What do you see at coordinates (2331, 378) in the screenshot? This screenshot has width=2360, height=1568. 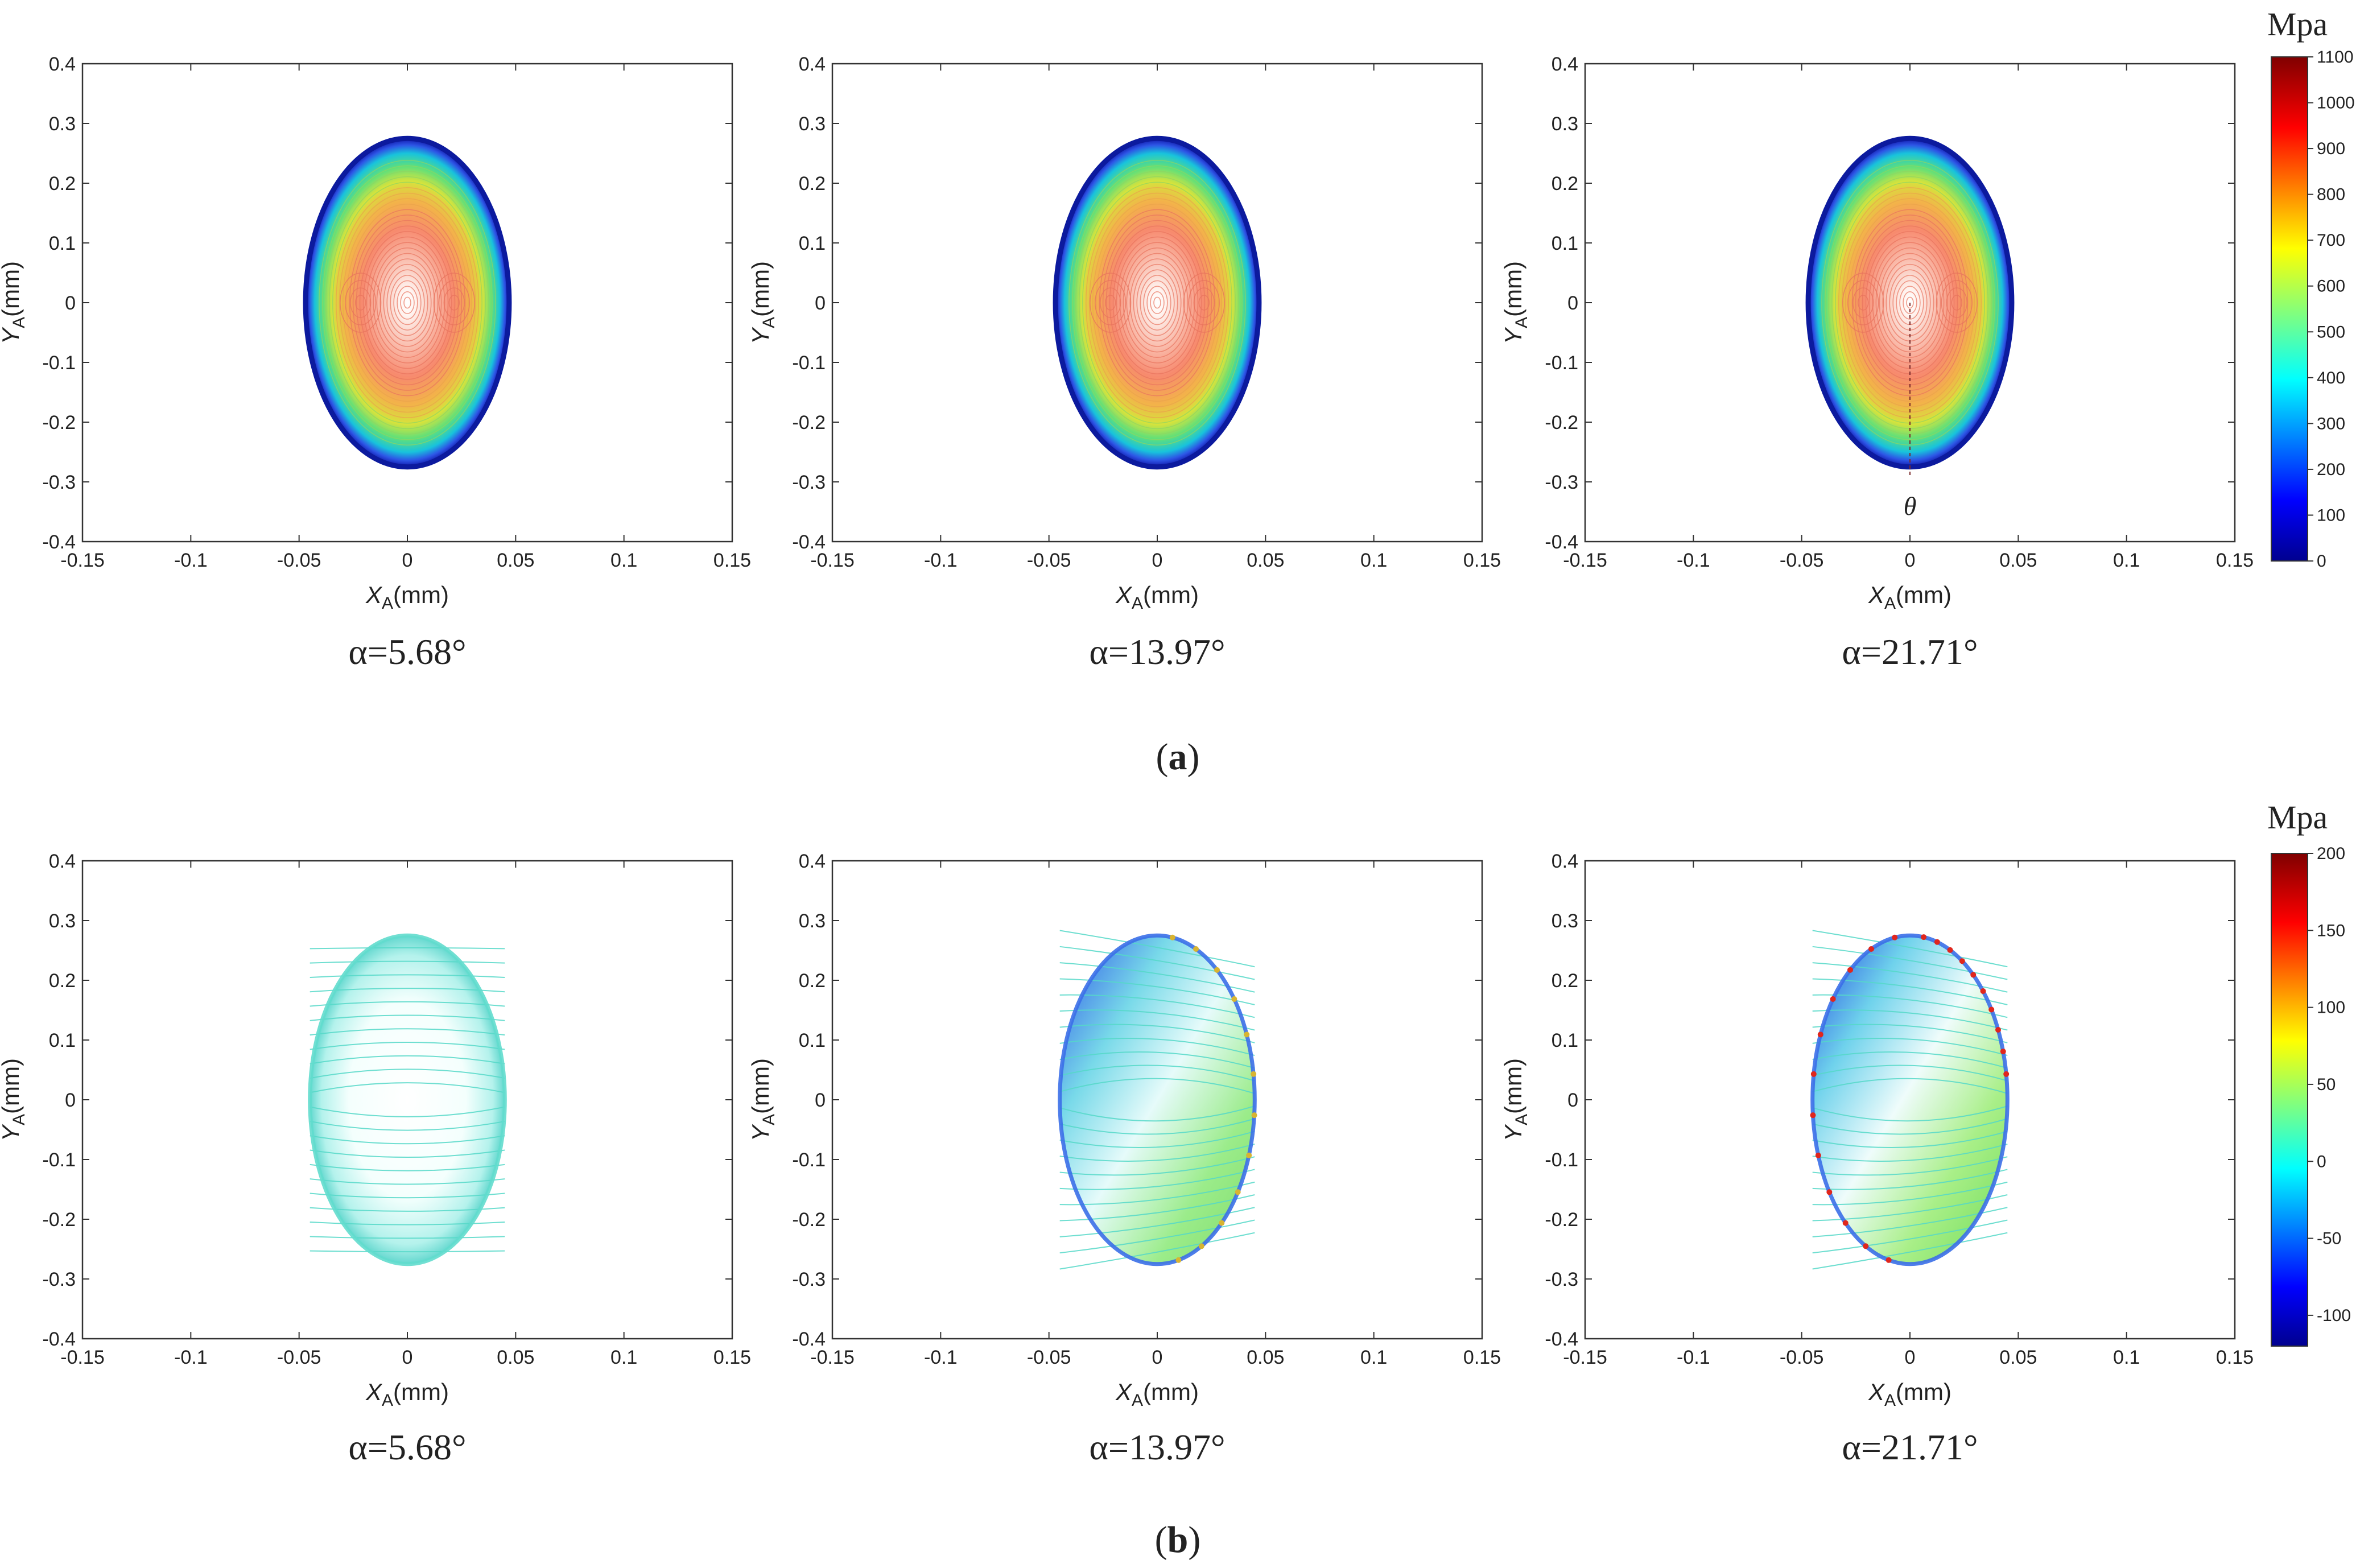 I see `colorbar-tick-label: 400` at bounding box center [2331, 378].